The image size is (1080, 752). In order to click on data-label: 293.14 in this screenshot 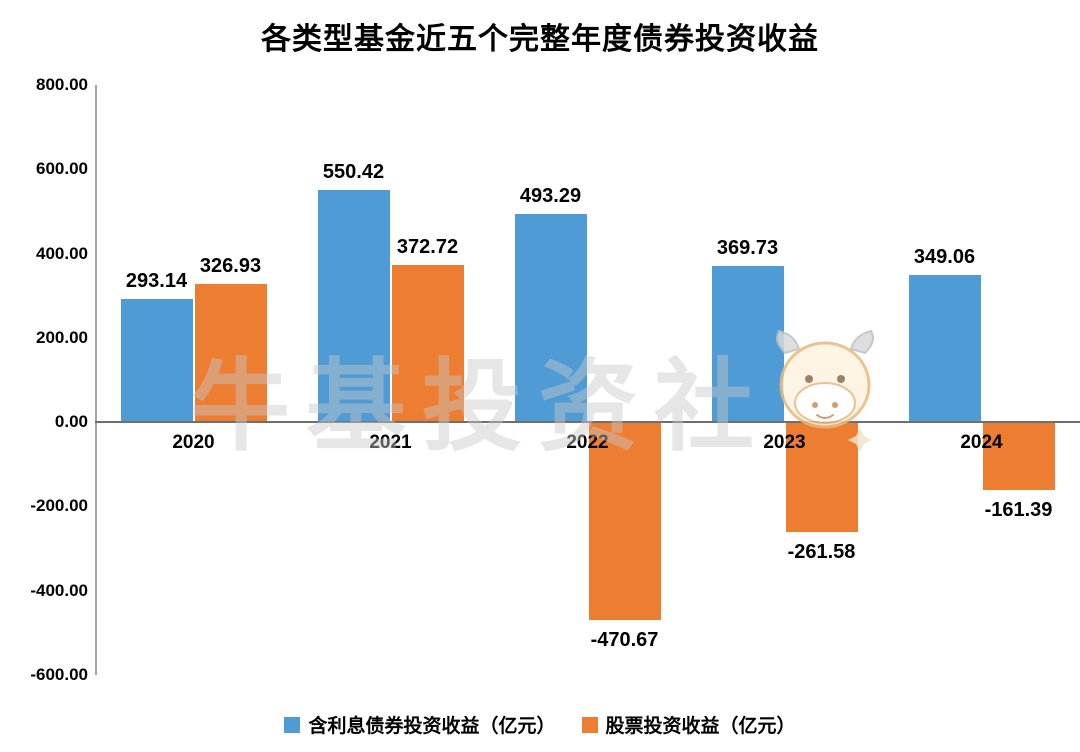, I will do `click(156, 280)`.